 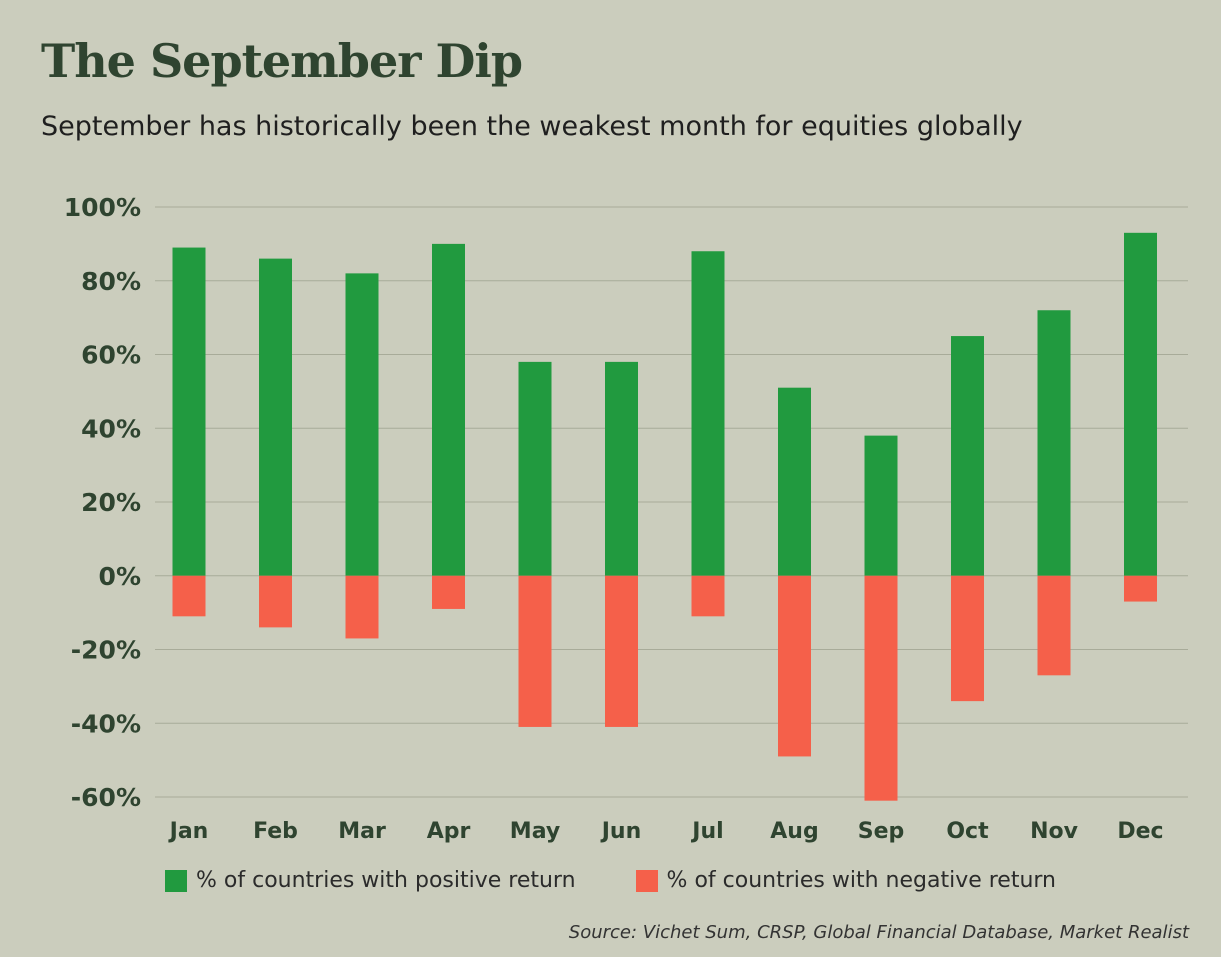 What do you see at coordinates (362, 424) in the screenshot?
I see `bar-positive-mar` at bounding box center [362, 424].